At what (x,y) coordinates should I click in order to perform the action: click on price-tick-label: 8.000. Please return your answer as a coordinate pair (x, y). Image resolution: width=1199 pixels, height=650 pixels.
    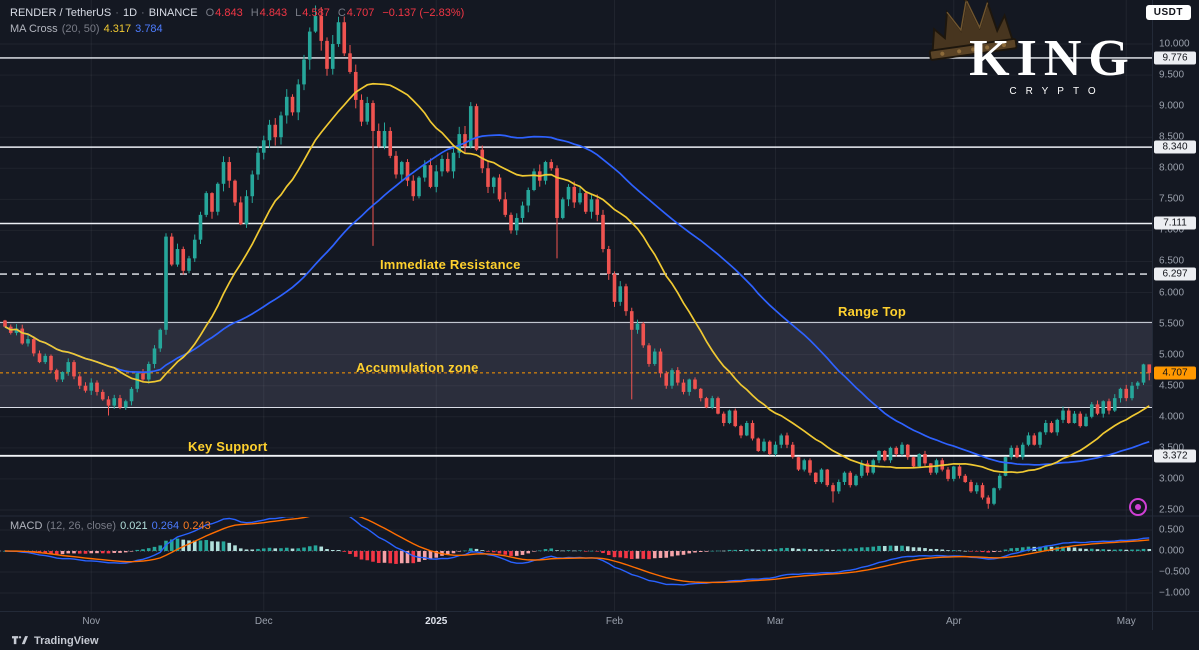
    Looking at the image, I should click on (1172, 168).